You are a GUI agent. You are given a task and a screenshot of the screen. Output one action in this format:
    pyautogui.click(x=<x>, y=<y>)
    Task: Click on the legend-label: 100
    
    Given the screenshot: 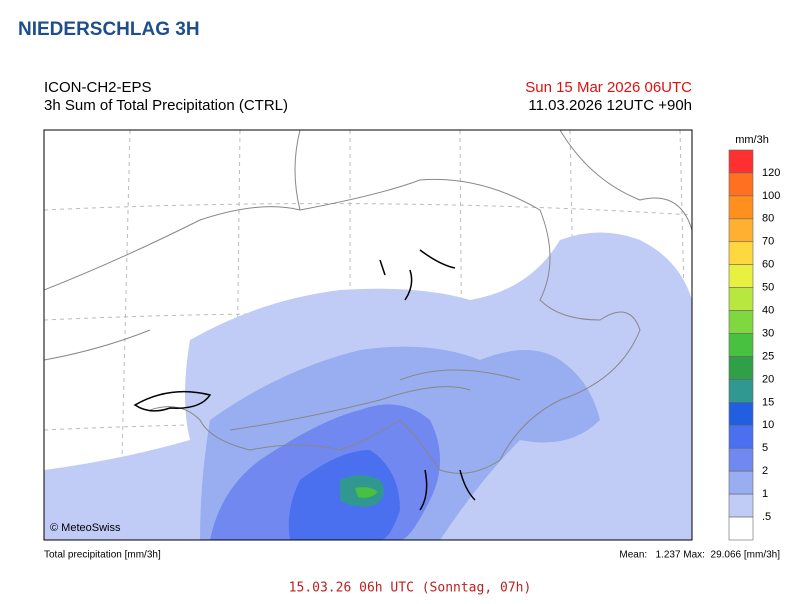 What is the action you would take?
    pyautogui.click(x=771, y=196)
    